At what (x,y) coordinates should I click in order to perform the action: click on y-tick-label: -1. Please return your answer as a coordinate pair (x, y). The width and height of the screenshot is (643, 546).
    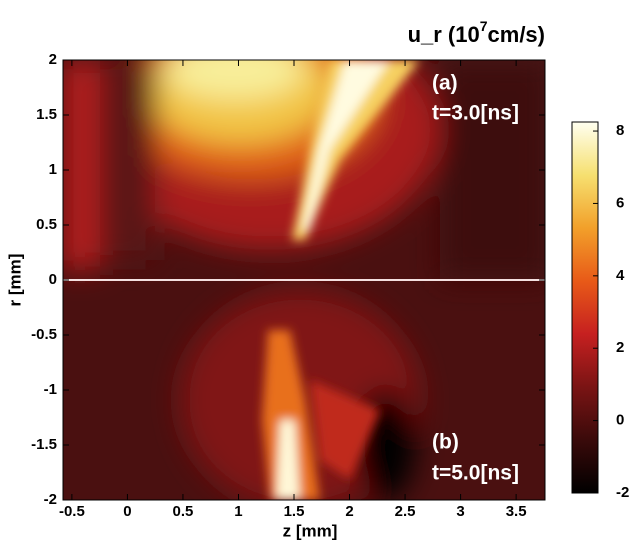
    Looking at the image, I should click on (50, 389).